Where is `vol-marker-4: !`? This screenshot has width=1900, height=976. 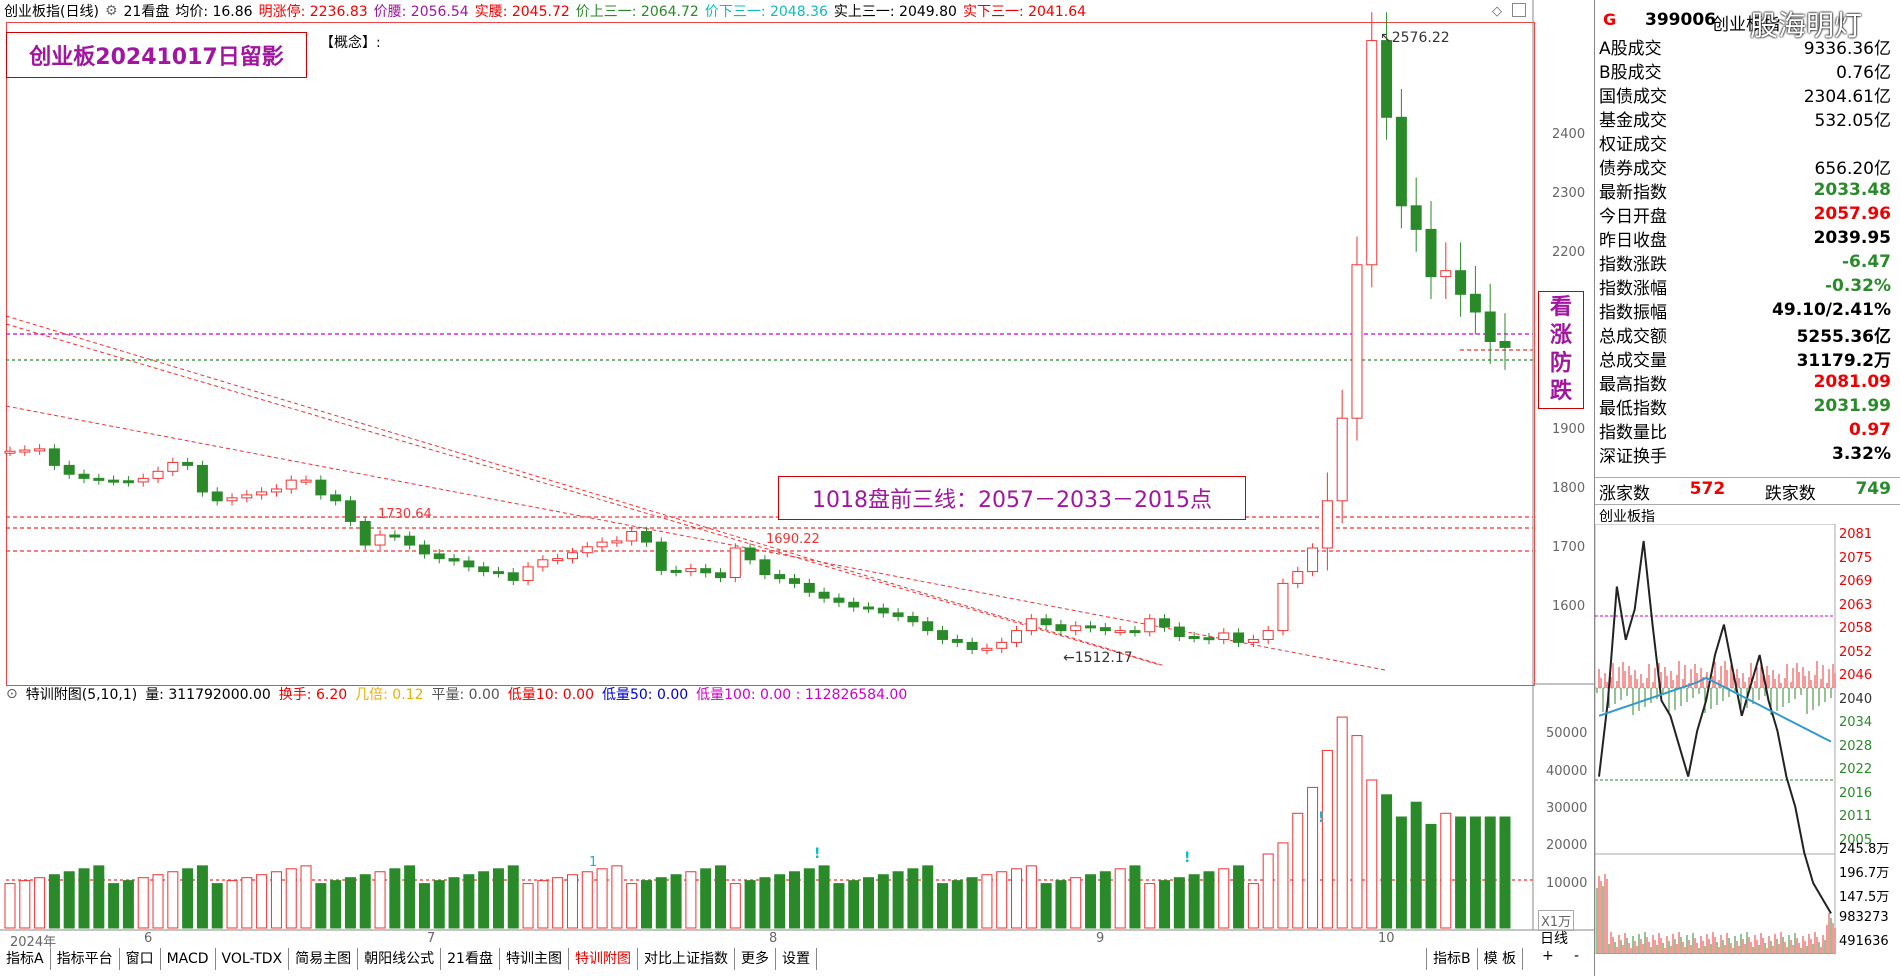 vol-marker-4: ! is located at coordinates (1321, 818).